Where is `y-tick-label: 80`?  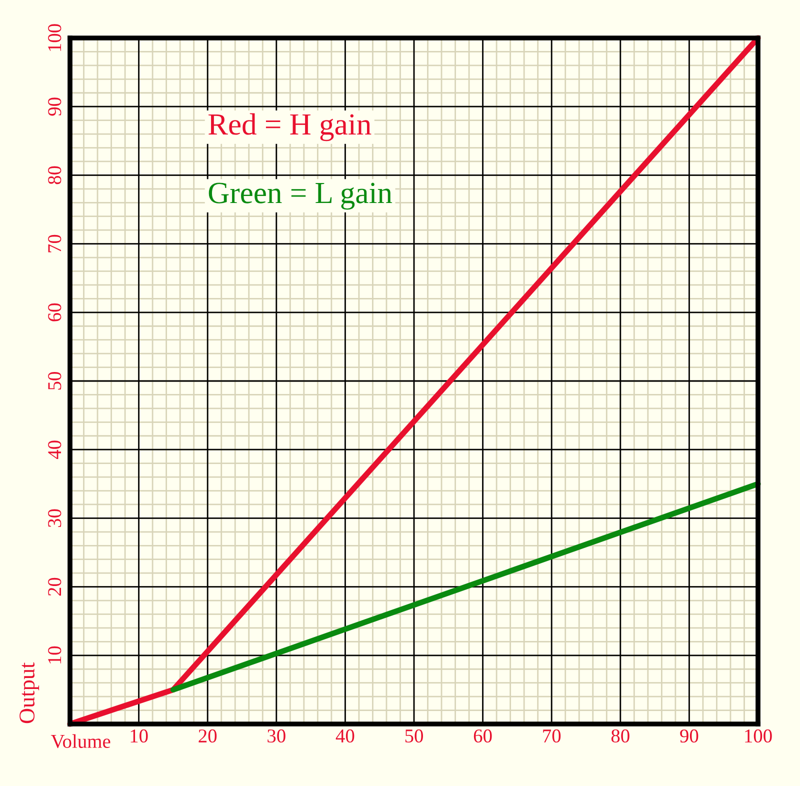
y-tick-label: 80 is located at coordinates (55, 175).